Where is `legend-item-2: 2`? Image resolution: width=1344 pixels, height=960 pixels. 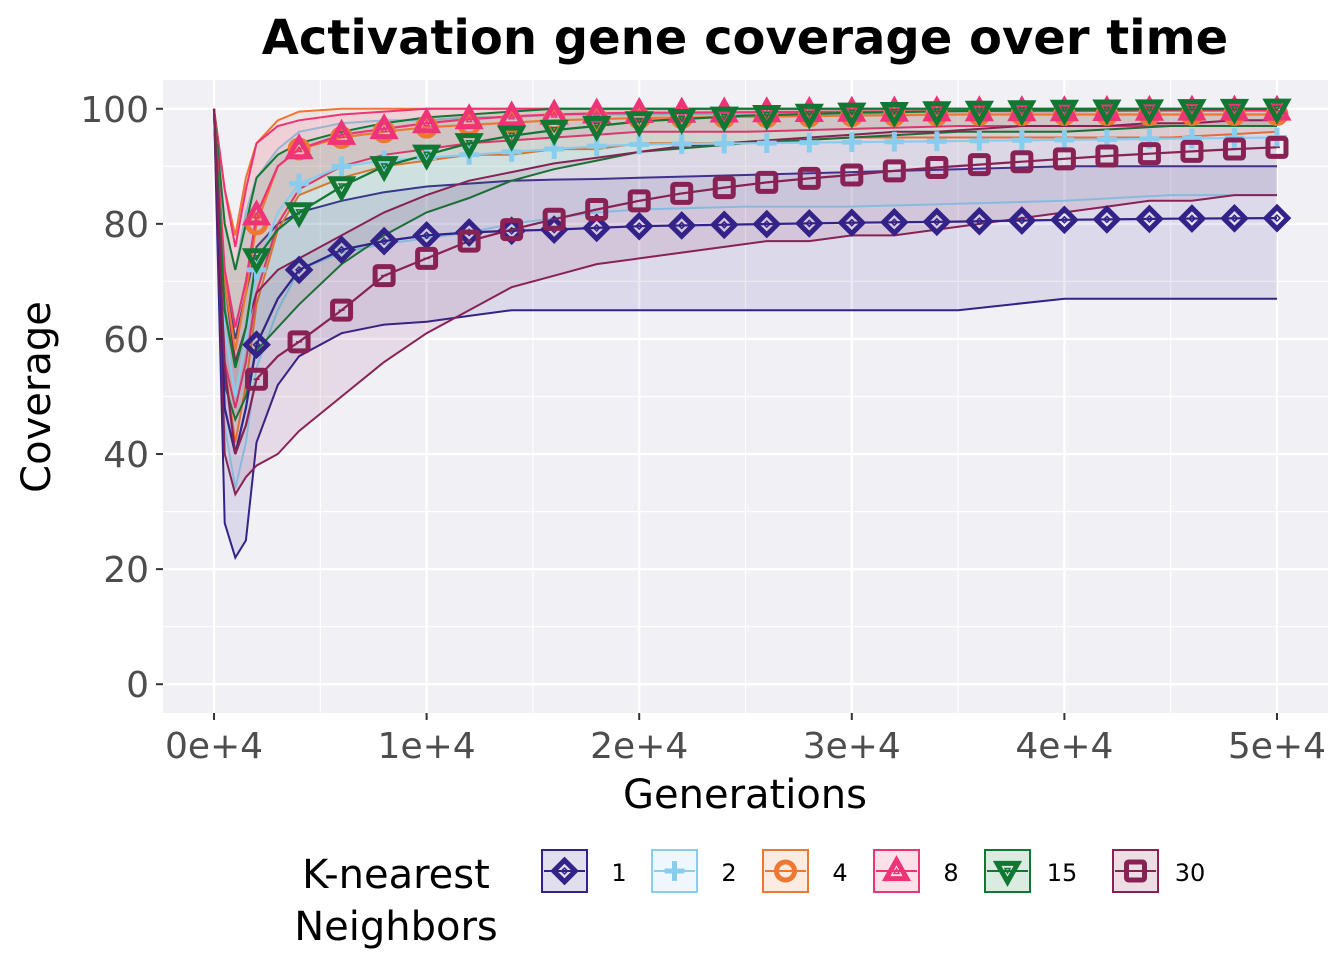 legend-item-2: 2 is located at coordinates (694, 871).